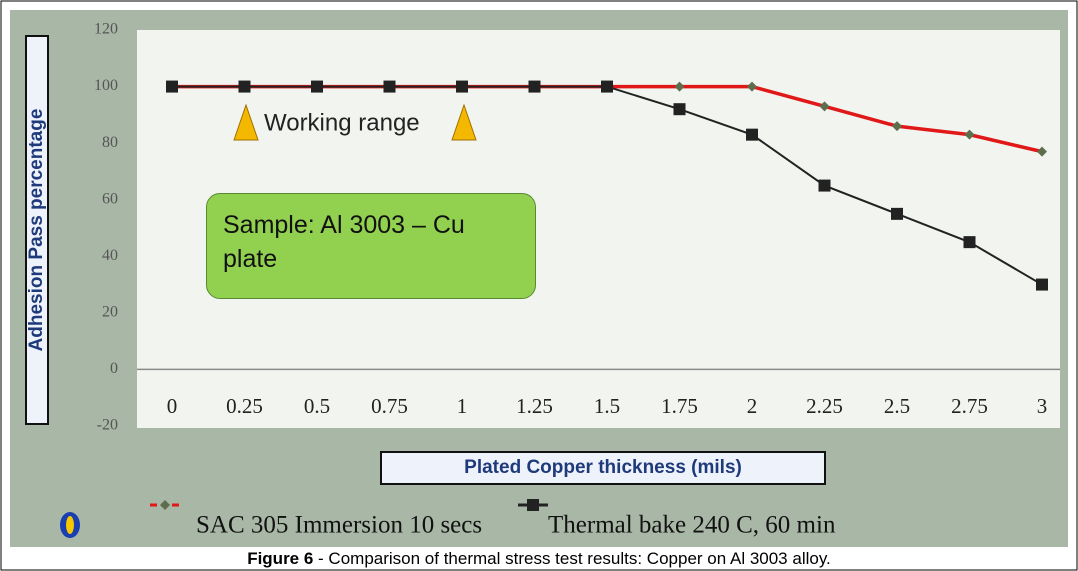  I want to click on x-label-frame, so click(603, 468).